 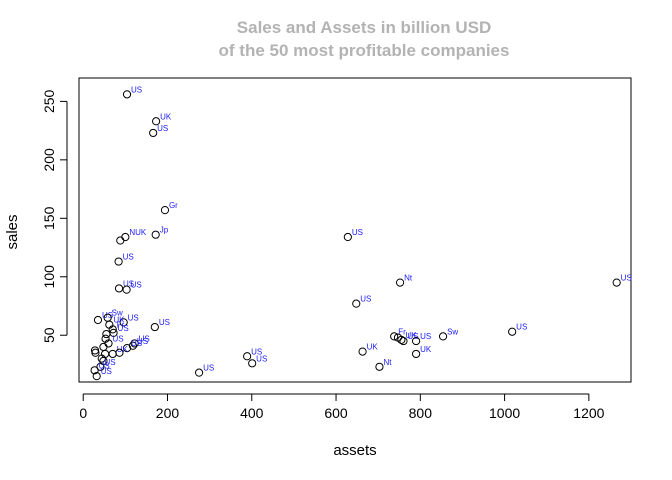 I want to click on y-axis: 50 100 150 200 250, so click(x=54, y=216).